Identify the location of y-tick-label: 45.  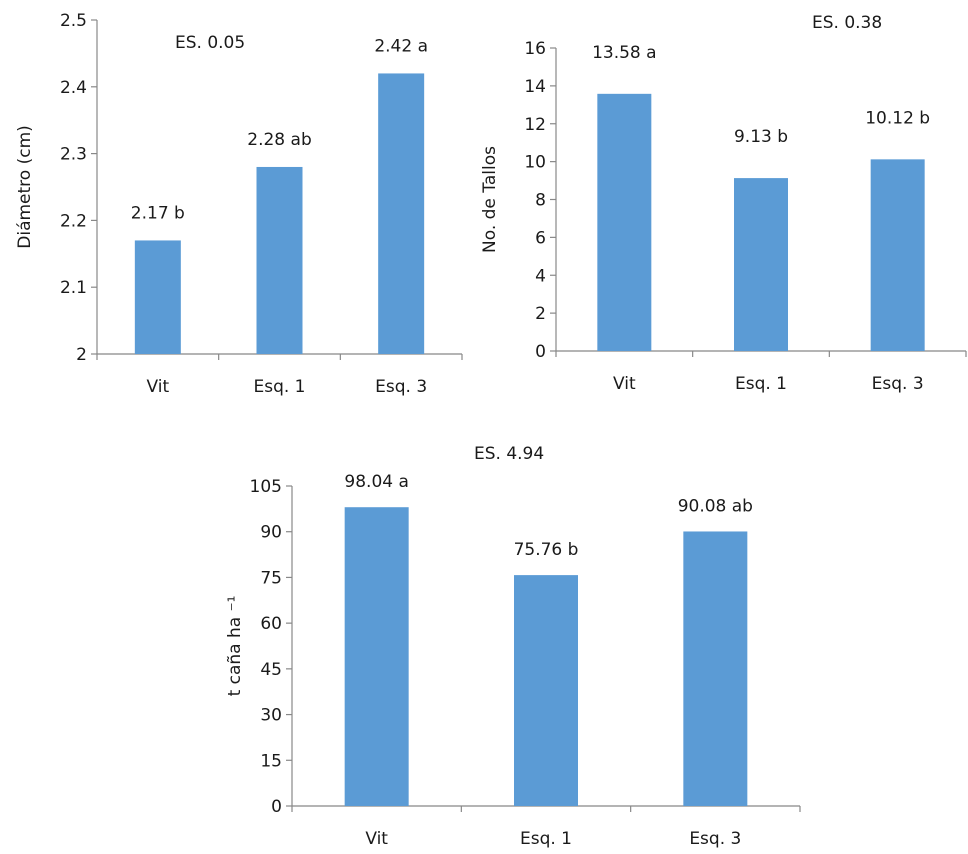
(271, 670).